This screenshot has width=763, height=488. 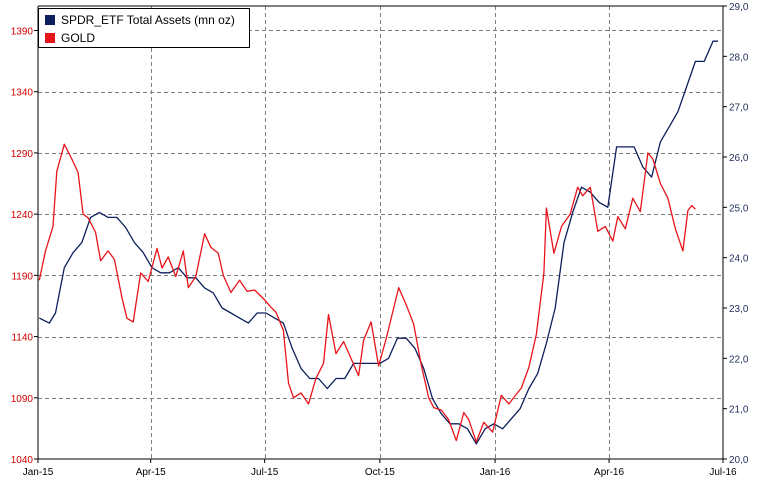 What do you see at coordinates (24, 246) in the screenshot?
I see `y-left-ticks: 1040 1090 1140 1190 1240 1290 1340 1390` at bounding box center [24, 246].